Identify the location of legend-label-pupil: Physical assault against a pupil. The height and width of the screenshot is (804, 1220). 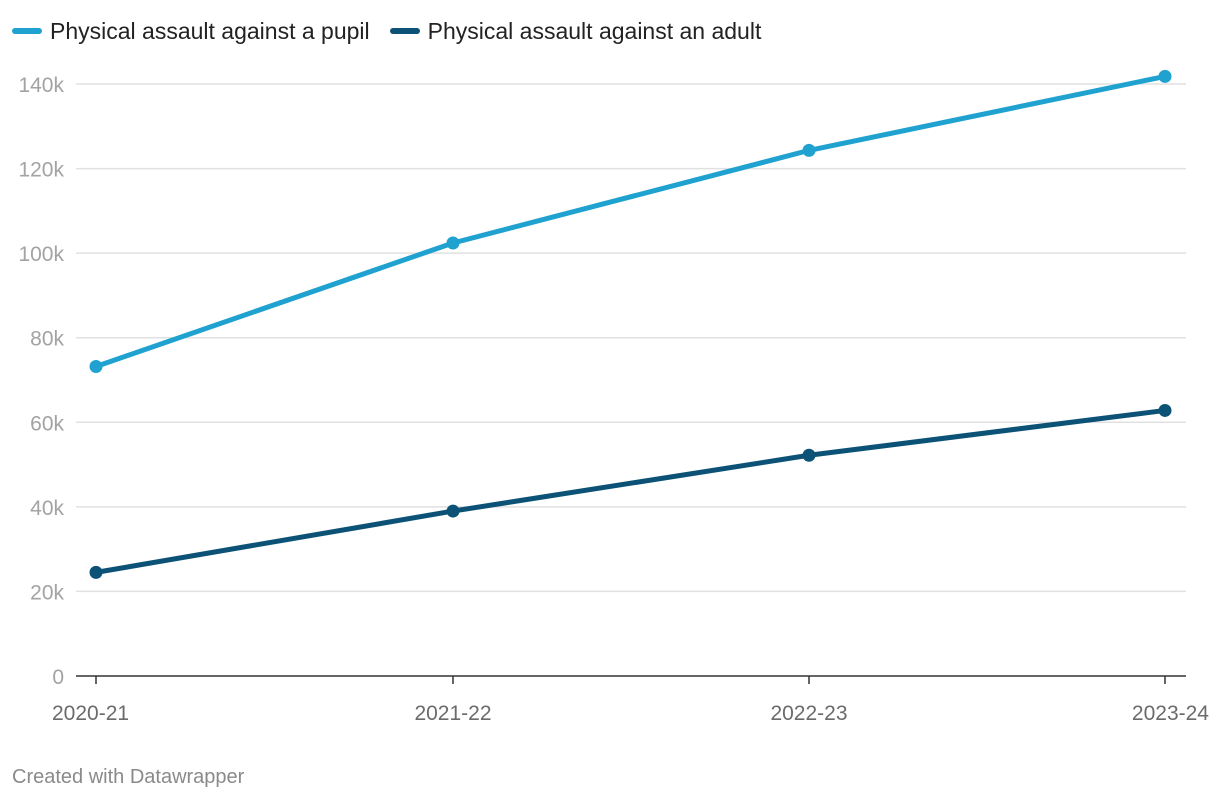
(210, 30).